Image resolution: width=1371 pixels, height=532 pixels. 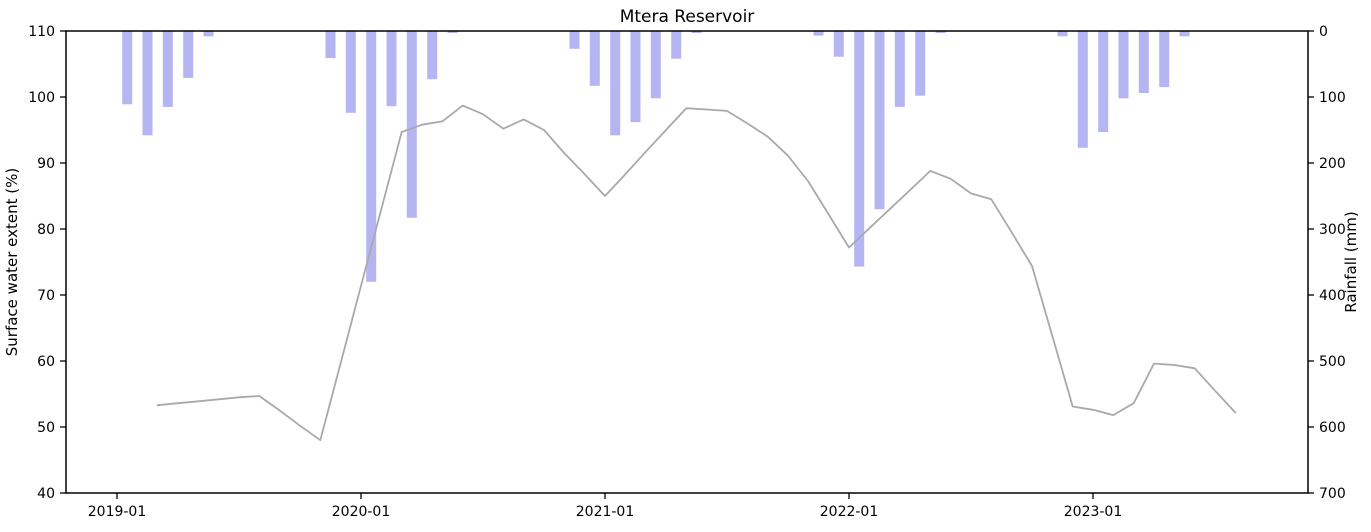 What do you see at coordinates (46, 296) in the screenshot?
I see `left-tick-label: 70` at bounding box center [46, 296].